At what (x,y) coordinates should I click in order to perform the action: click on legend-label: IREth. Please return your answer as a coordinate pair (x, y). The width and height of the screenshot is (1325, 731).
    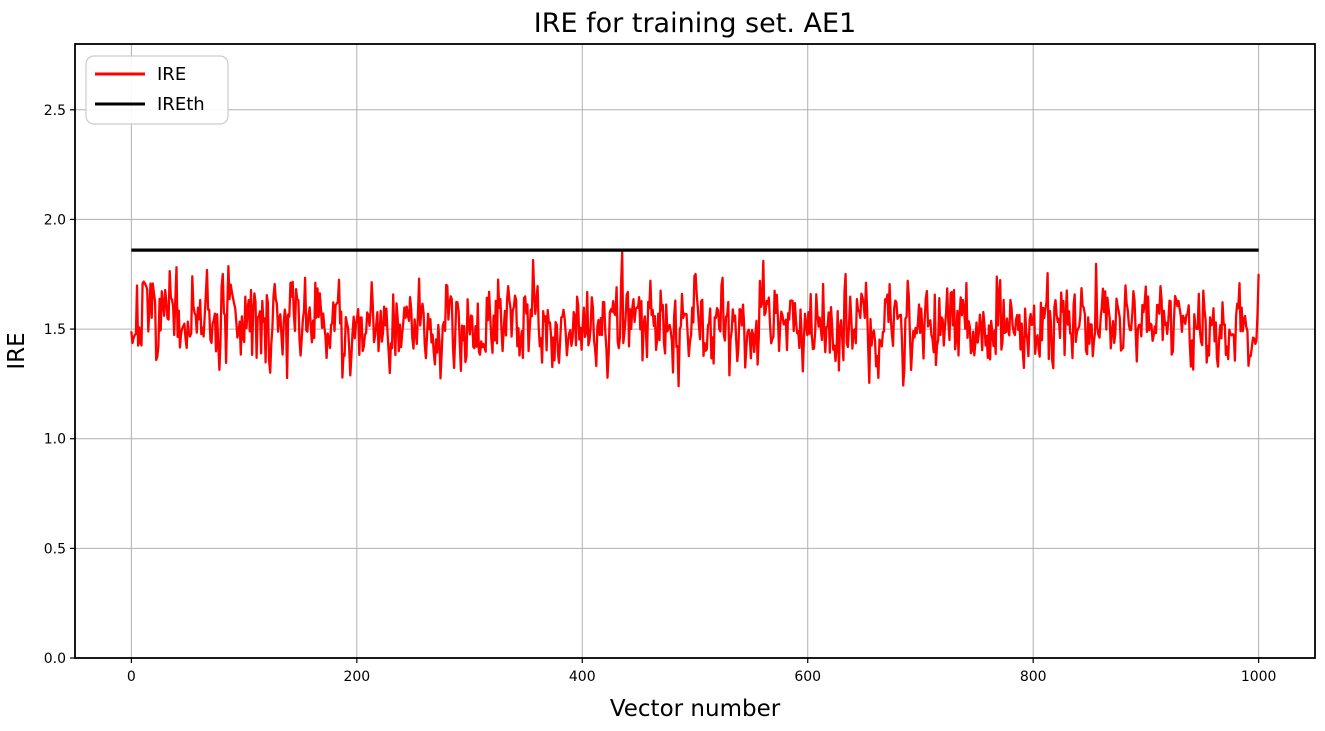
    Looking at the image, I should click on (181, 104).